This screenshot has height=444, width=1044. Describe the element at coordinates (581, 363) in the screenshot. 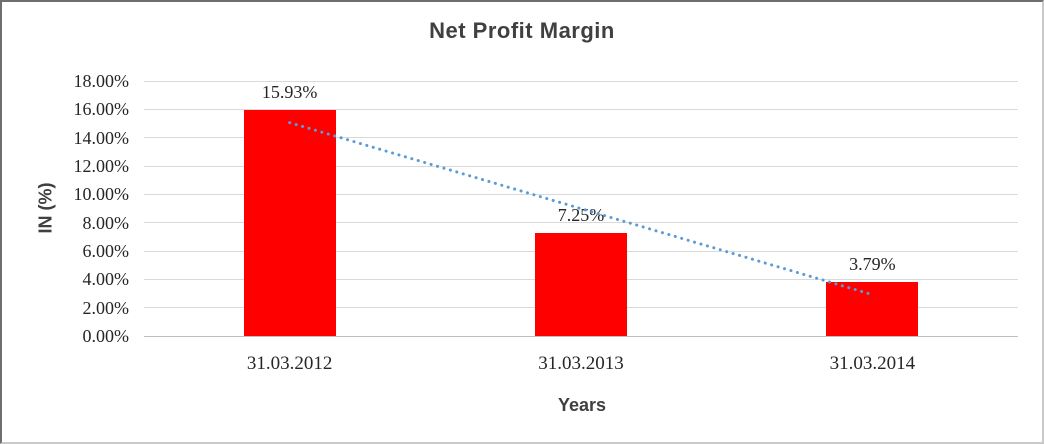

I see `x-tick-label: 31.03.2013` at that location.